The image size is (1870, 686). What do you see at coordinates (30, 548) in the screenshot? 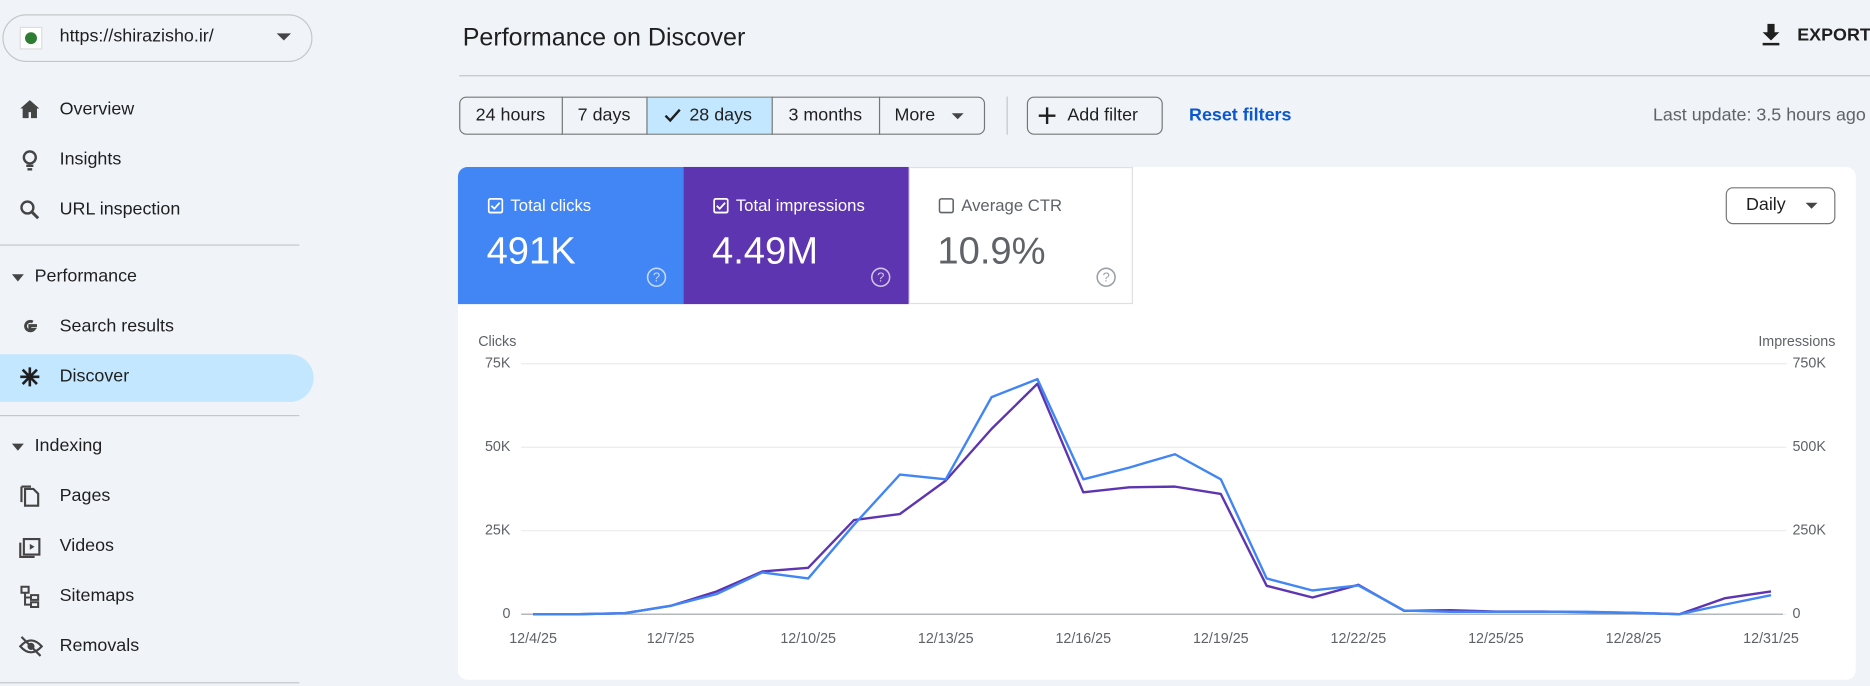
I see `videos-icon` at bounding box center [30, 548].